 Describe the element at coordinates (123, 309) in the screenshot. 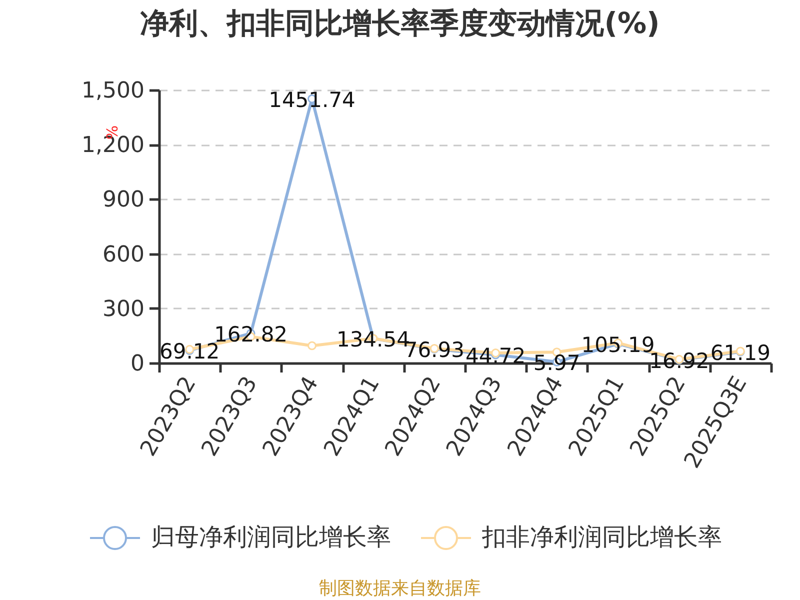

I see `y-tick-label: 300` at that location.